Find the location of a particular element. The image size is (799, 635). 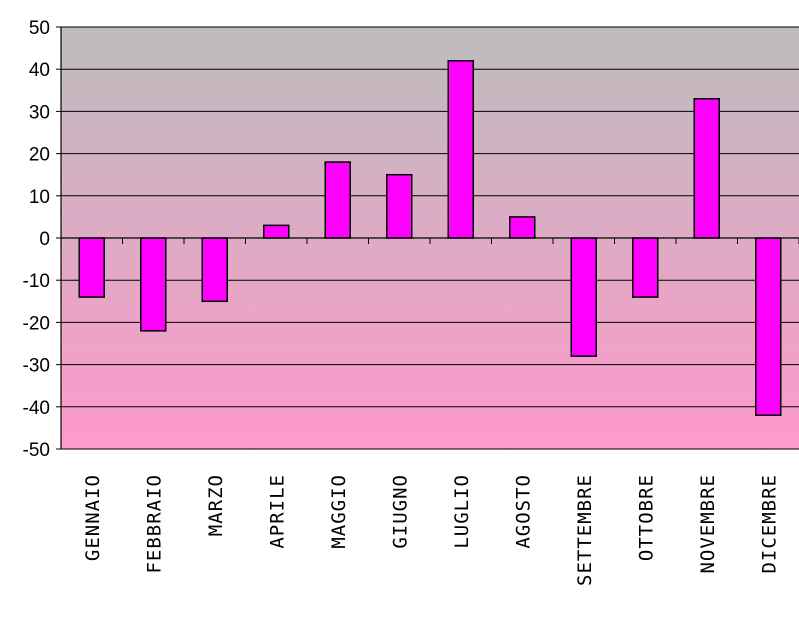

y-tick-label: 10 is located at coordinates (39, 197).